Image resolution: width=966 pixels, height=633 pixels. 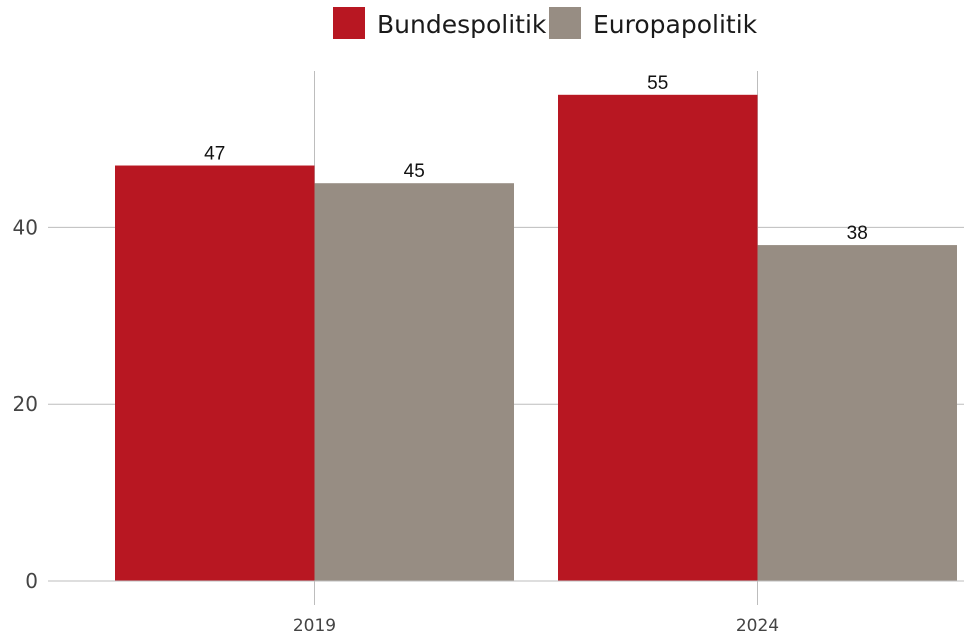 I want to click on y-tick-label-40: 40, so click(x=25, y=227).